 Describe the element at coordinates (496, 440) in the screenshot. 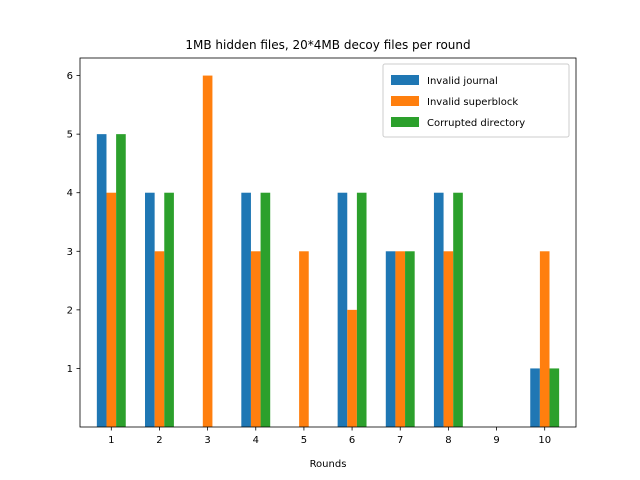

I see `x-tick-label: 9` at that location.